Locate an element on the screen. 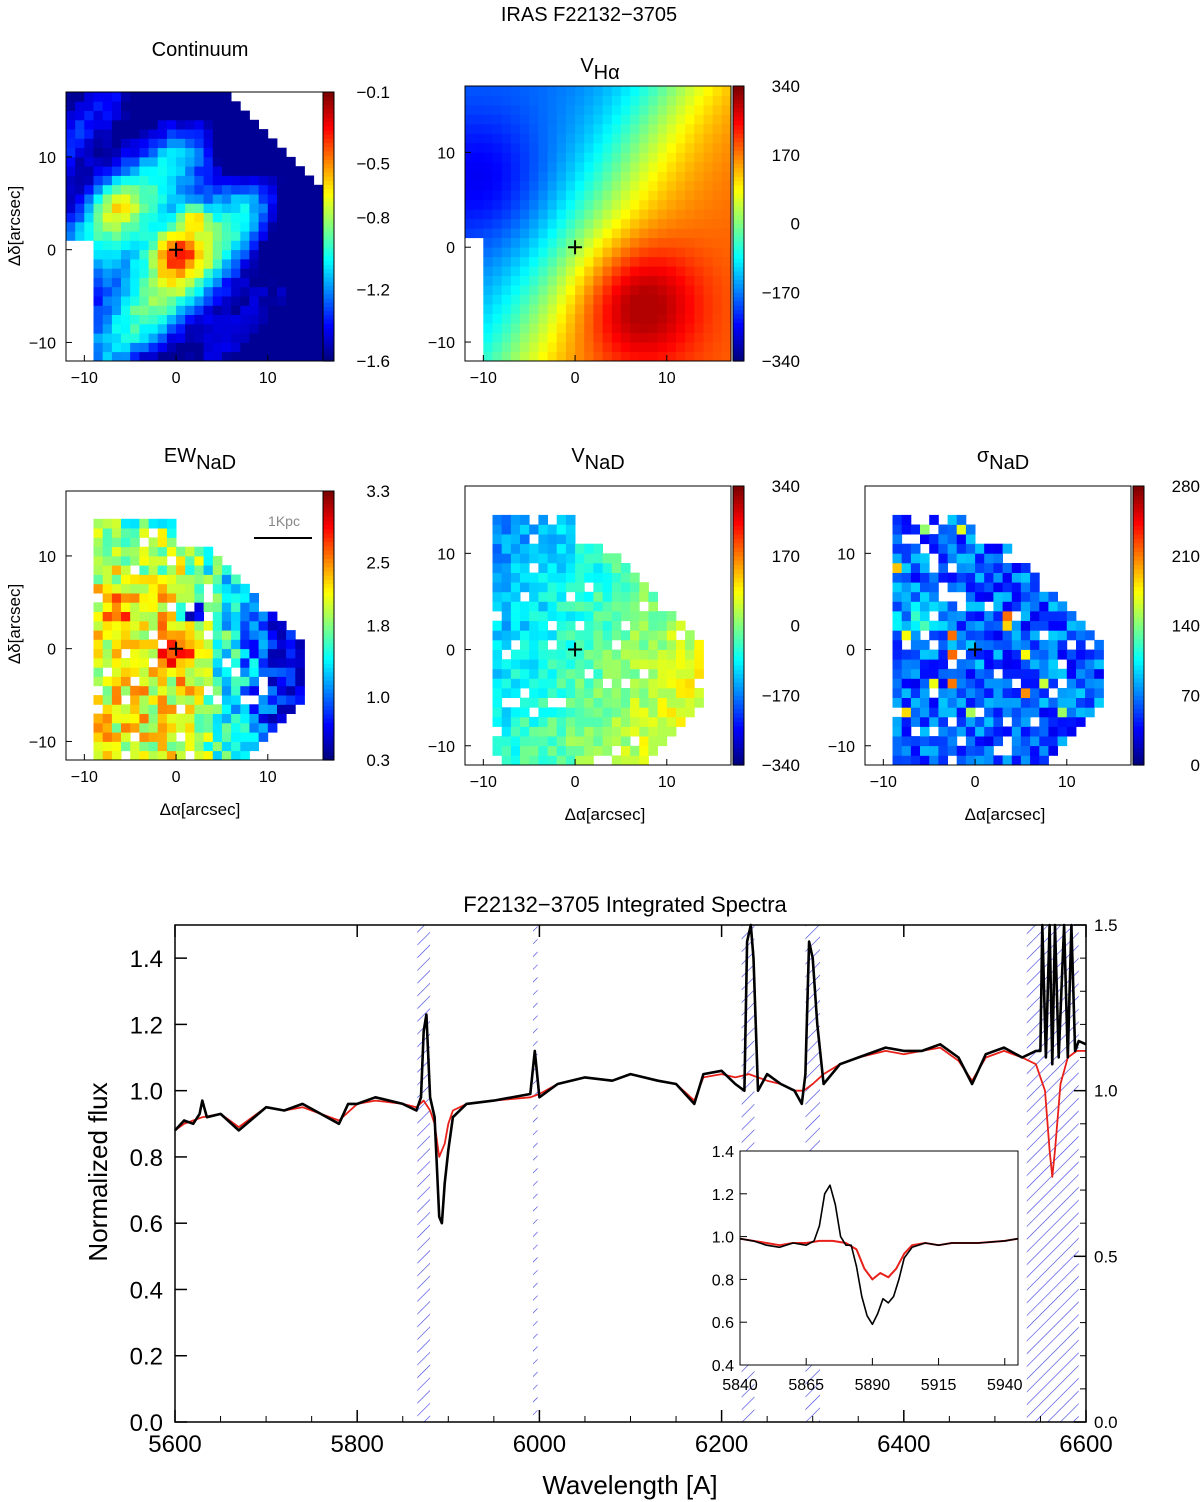 The image size is (1200, 1502). colorbar: −1.6−1.2−0.8−0.5−0.1 is located at coordinates (356, 227).